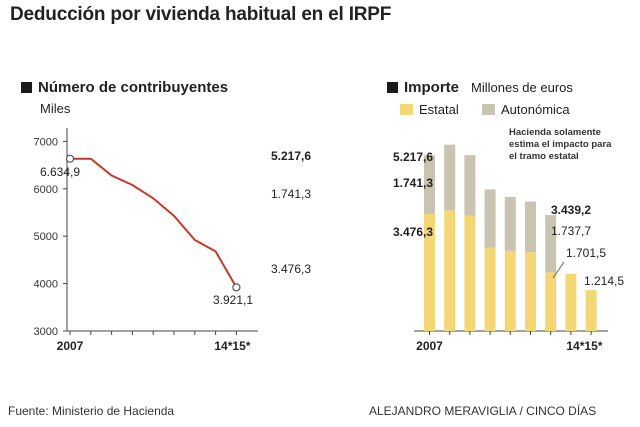 The height and width of the screenshot is (427, 640). Describe the element at coordinates (236, 287) in the screenshot. I see `data-point-end` at that location.